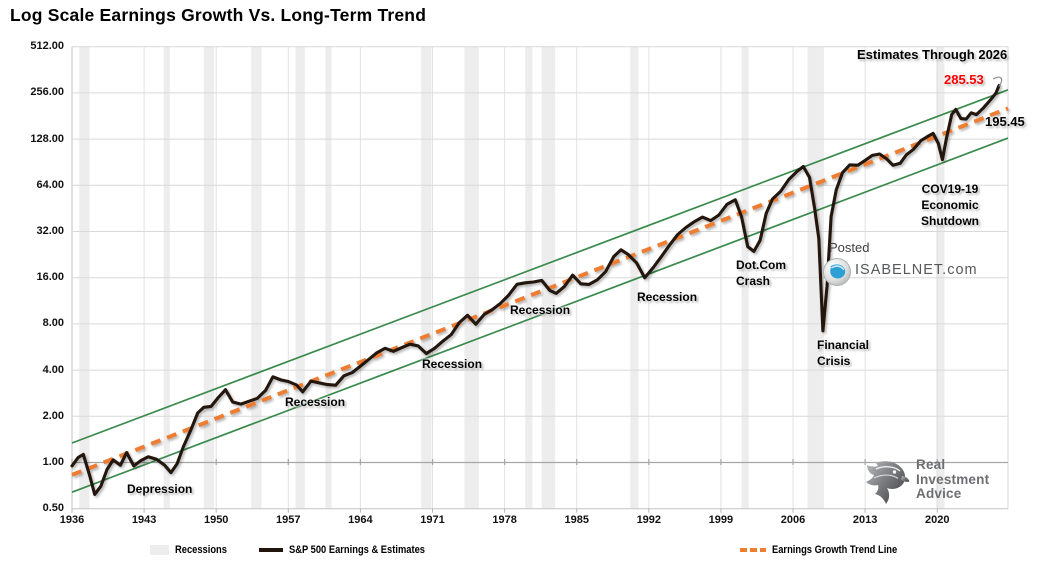 This screenshot has height=584, width=1037. I want to click on x-tick-label: 1957, so click(288, 520).